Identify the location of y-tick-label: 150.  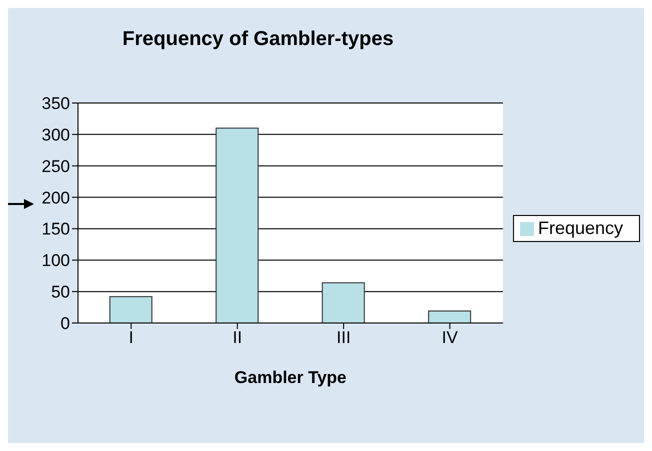
(56, 229).